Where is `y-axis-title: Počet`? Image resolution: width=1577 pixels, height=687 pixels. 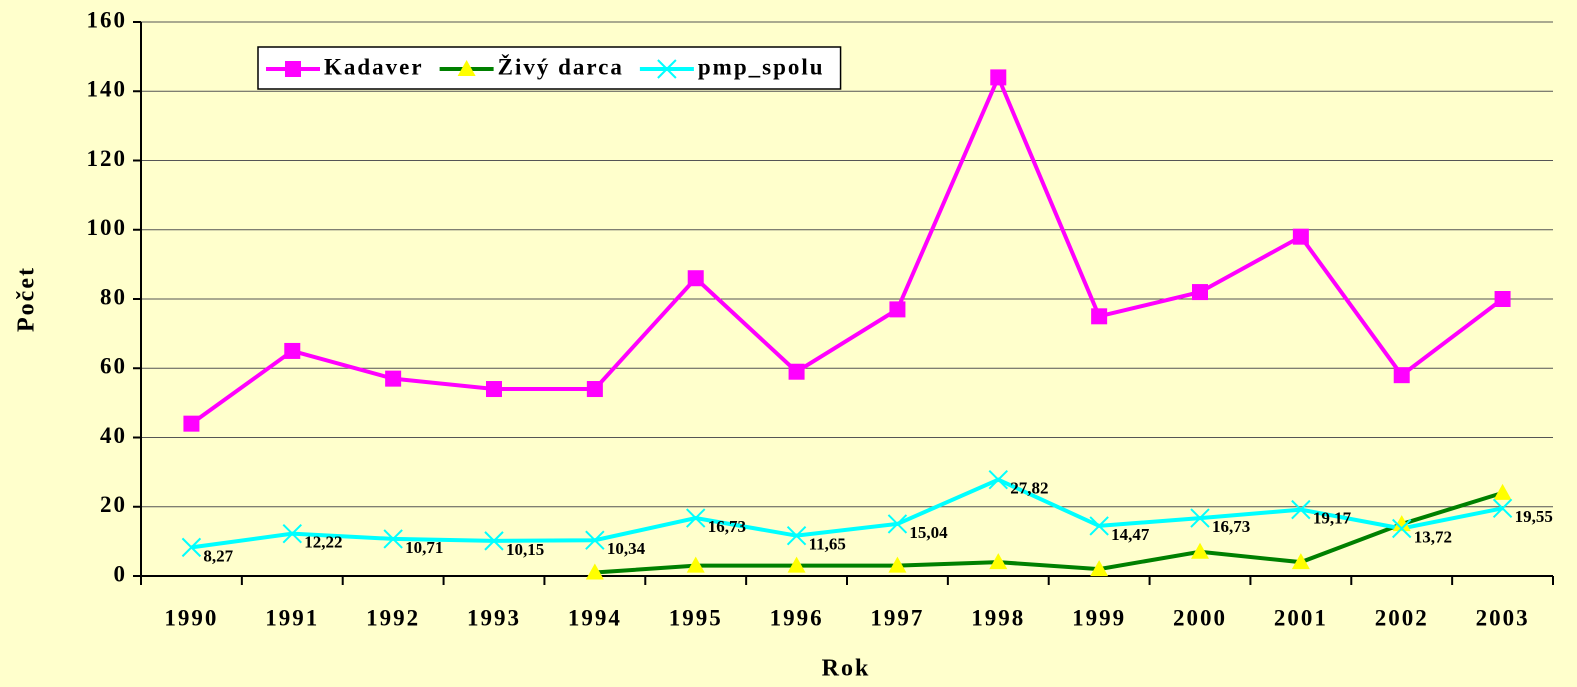 y-axis-title: Počet is located at coordinates (27, 299).